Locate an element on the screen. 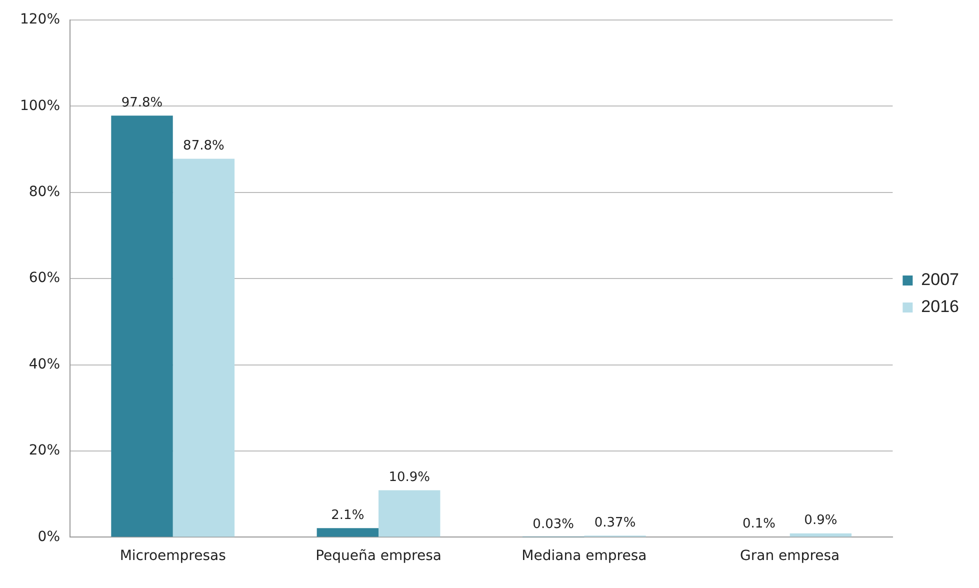 The width and height of the screenshot is (979, 588). y-tick-label: 20% is located at coordinates (44, 450).